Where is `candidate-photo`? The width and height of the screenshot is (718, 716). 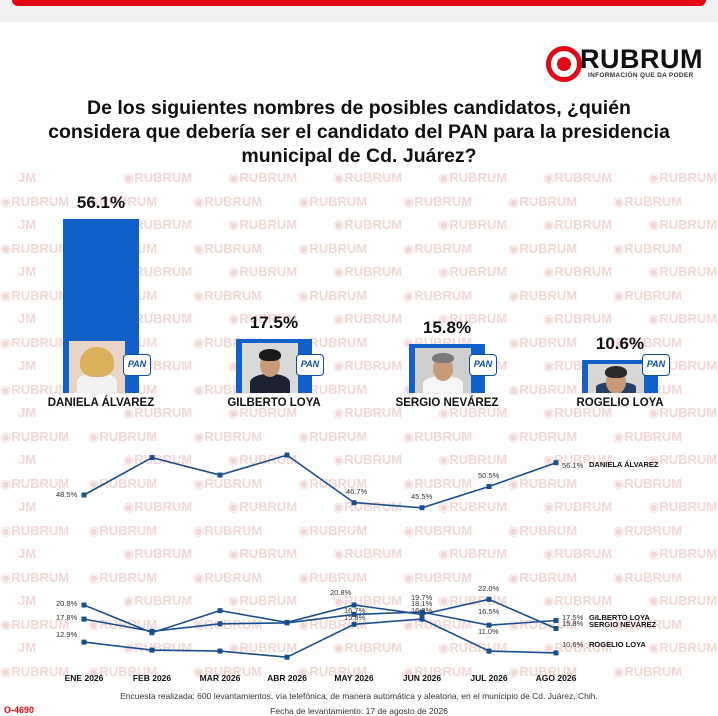 candidate-photo is located at coordinates (443, 370).